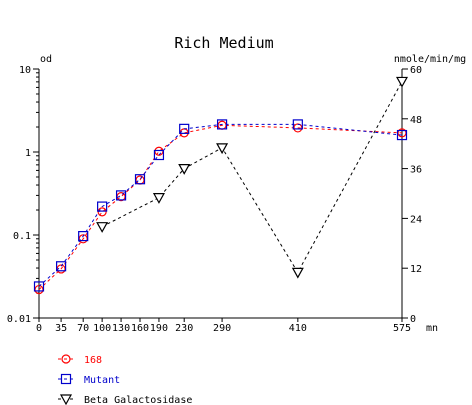 The image size is (472, 405). What do you see at coordinates (39, 328) in the screenshot?
I see `x-tick-label: 0` at bounding box center [39, 328].